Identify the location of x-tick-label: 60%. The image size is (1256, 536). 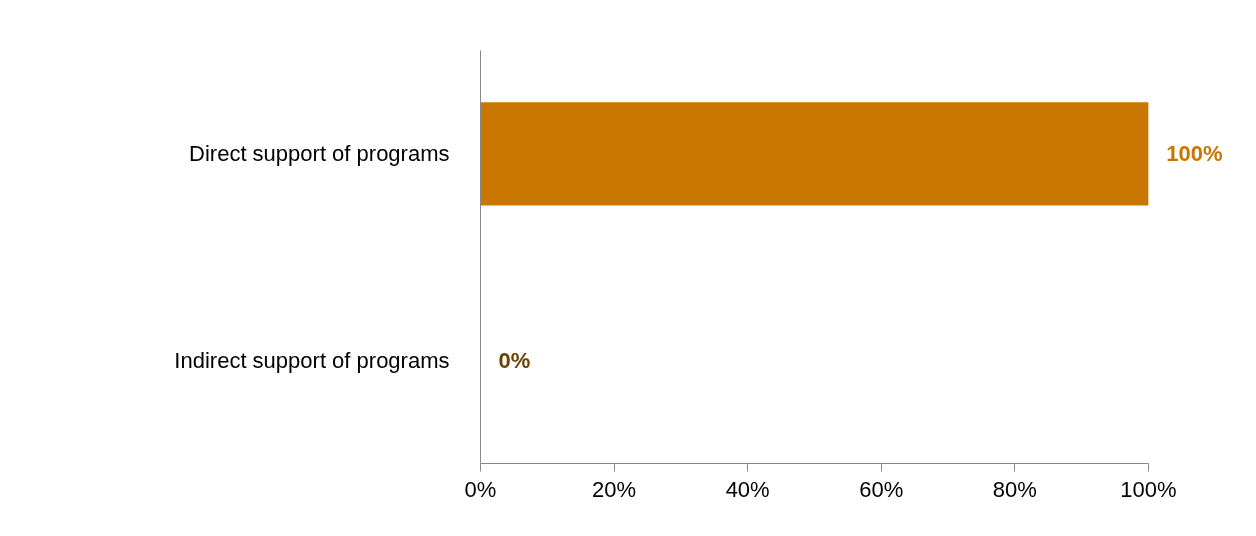
(881, 489).